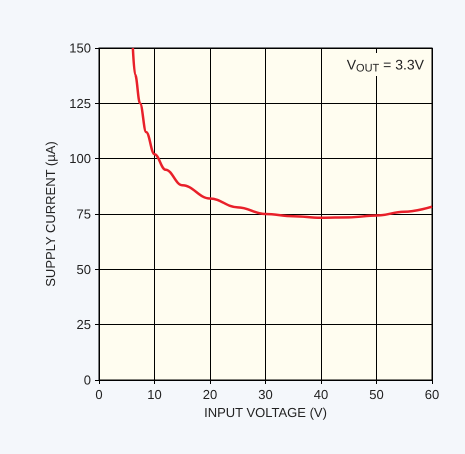 This screenshot has height=454, width=465. Describe the element at coordinates (154, 394) in the screenshot. I see `x-tick-label: 10` at that location.